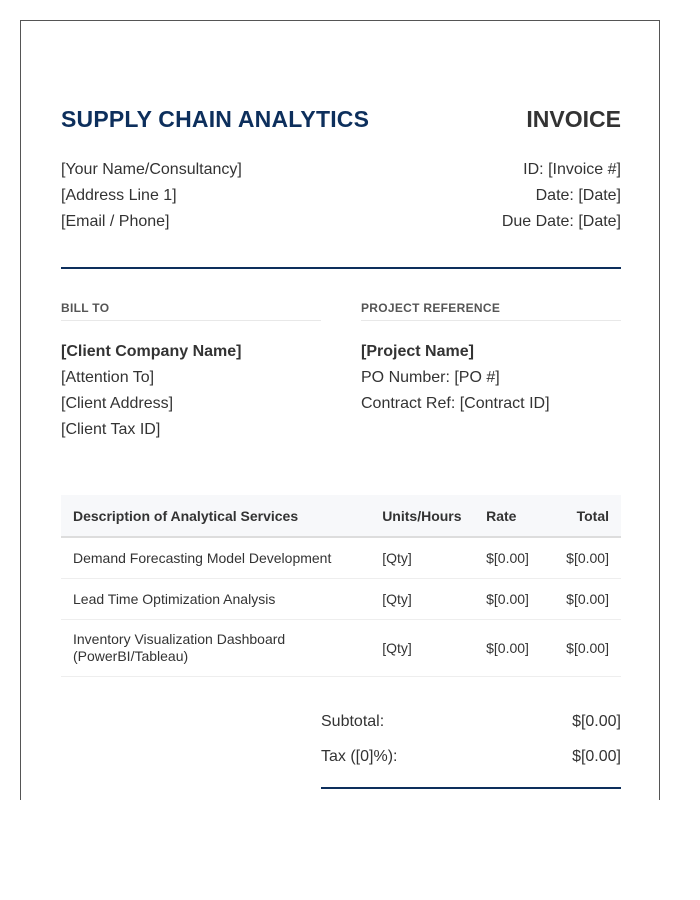 This screenshot has height=900, width=700. I want to click on header-divider, so click(341, 268).